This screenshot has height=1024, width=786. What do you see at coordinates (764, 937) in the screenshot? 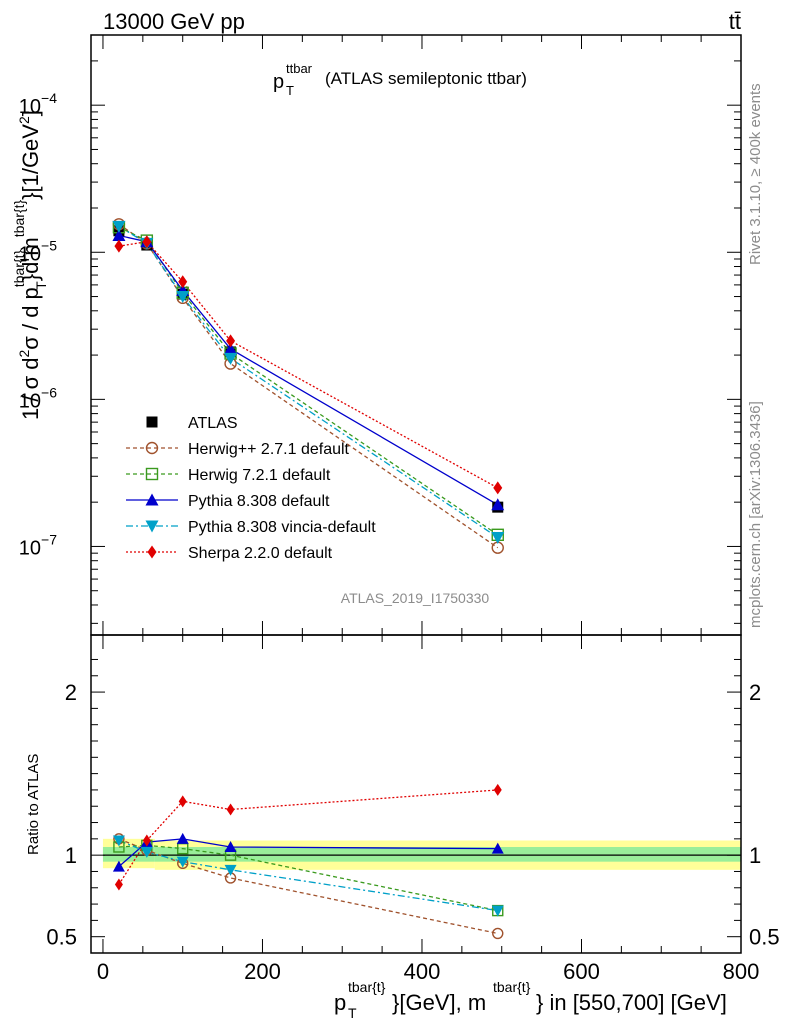
I see `ratio-y-tick-label-right: 0.5` at bounding box center [764, 937].